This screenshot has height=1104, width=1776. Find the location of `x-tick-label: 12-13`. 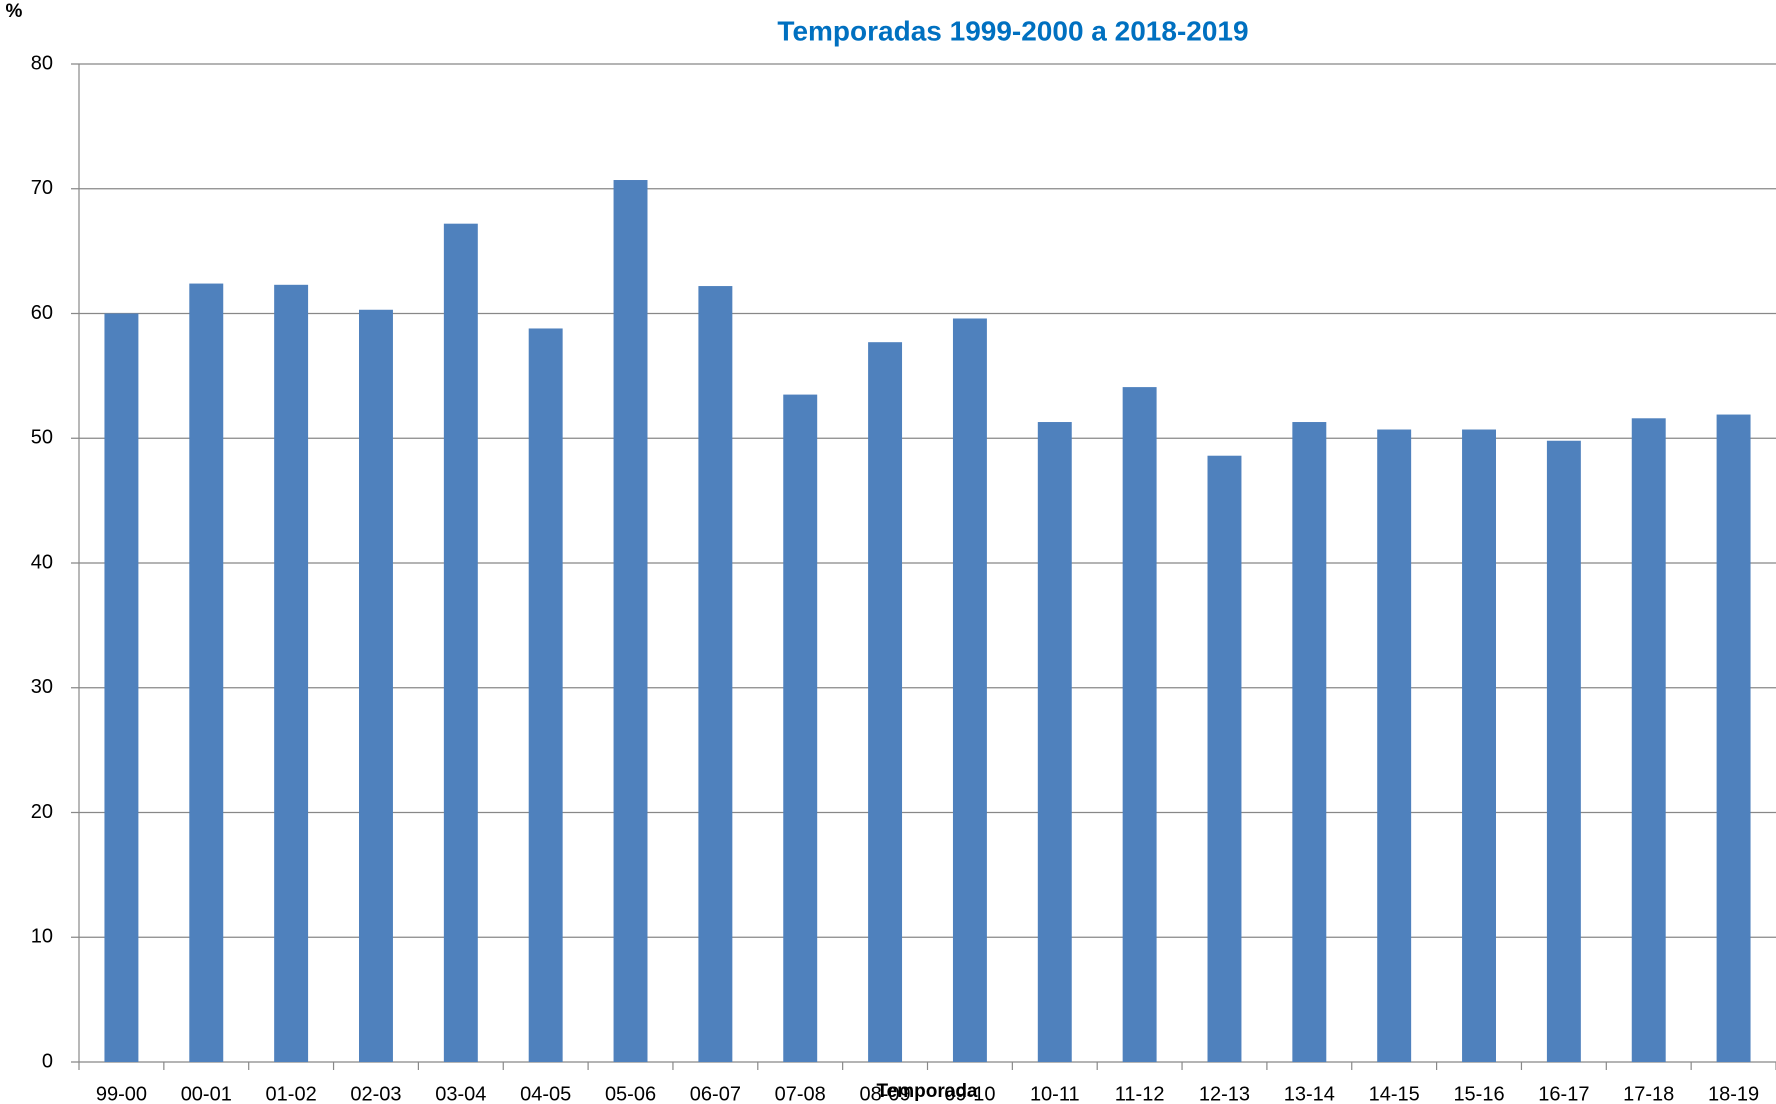

x-tick-label: 12-13 is located at coordinates (1224, 1093).